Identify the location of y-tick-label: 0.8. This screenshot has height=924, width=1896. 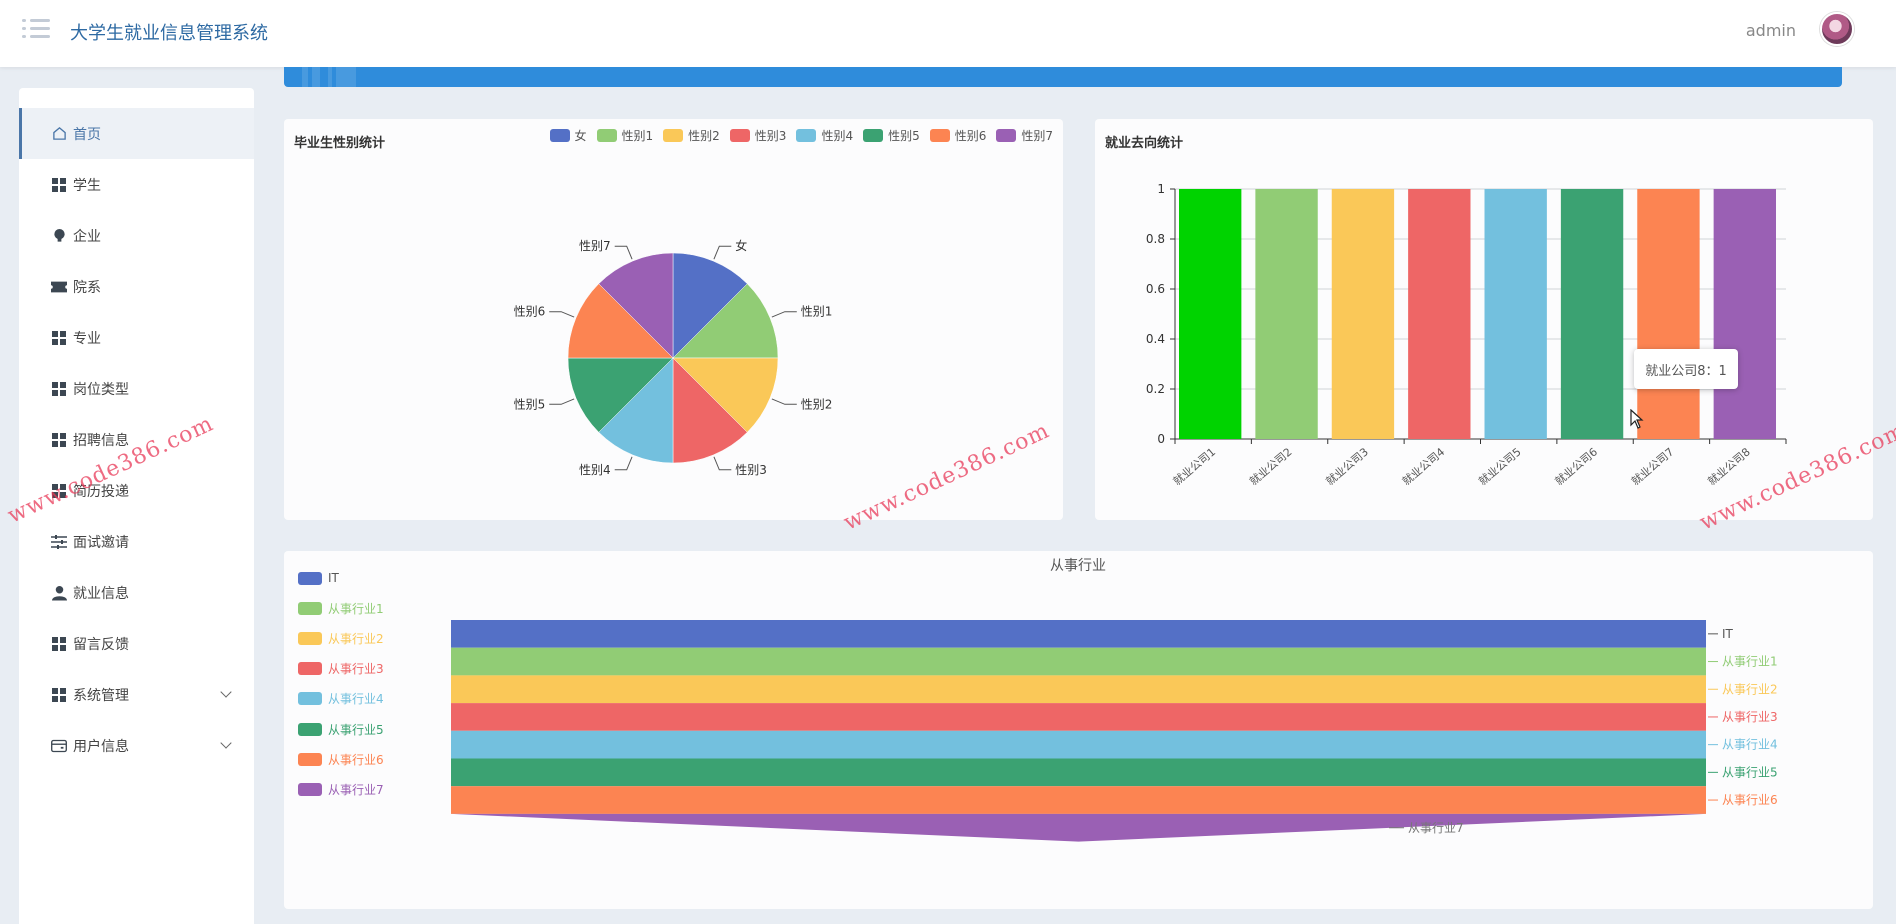
(1155, 239).